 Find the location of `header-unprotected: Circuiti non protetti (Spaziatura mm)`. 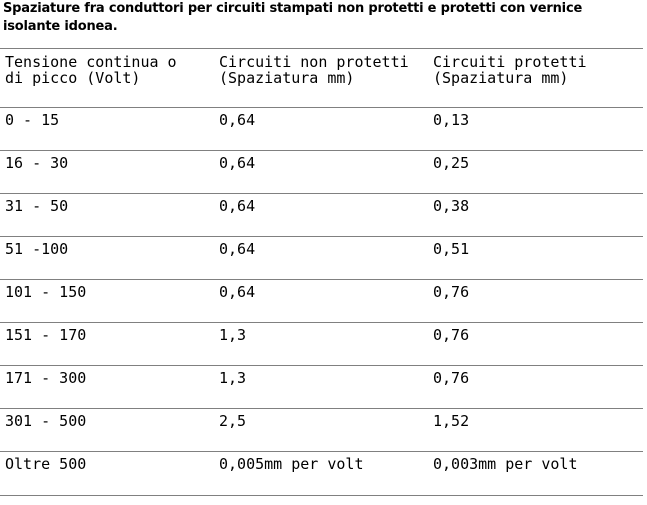

header-unprotected: Circuiti non protetti (Spaziatura mm) is located at coordinates (321, 78).